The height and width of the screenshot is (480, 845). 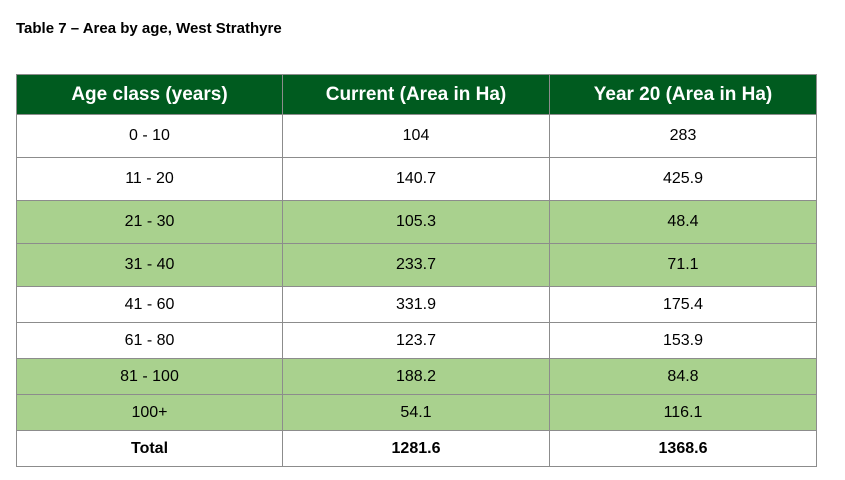 I want to click on year20-area-cell: 175.4, so click(x=683, y=304).